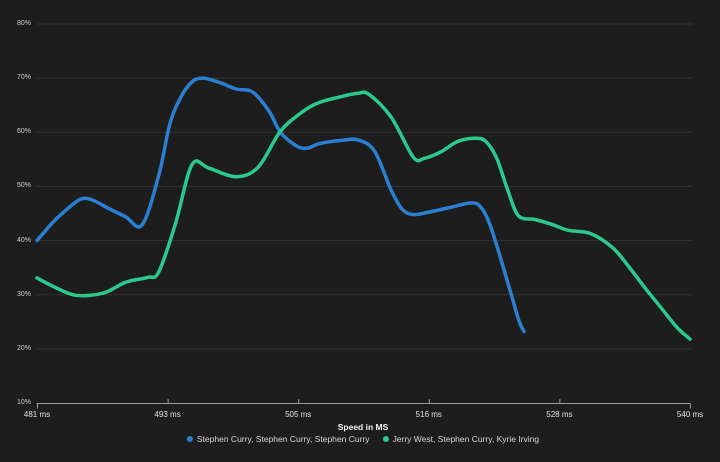 The width and height of the screenshot is (720, 462). What do you see at coordinates (23, 402) in the screenshot?
I see `y-tick-label: 10%` at bounding box center [23, 402].